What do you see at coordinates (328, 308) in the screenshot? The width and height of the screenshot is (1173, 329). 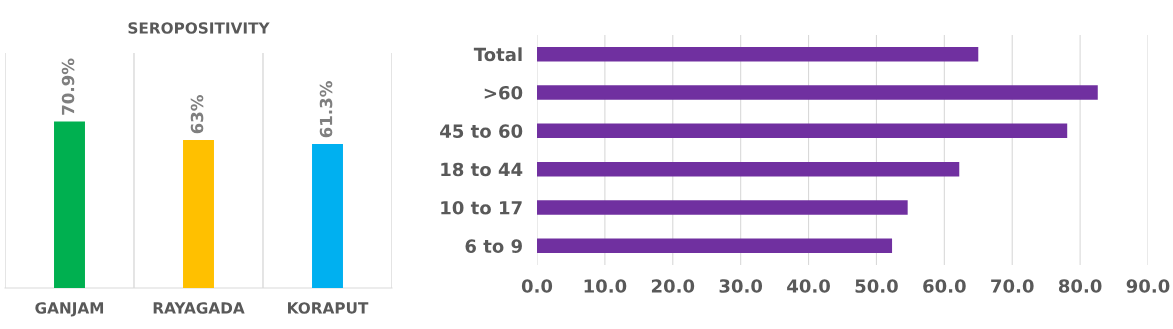 I see `x-tick-label: KORAPUT` at bounding box center [328, 308].